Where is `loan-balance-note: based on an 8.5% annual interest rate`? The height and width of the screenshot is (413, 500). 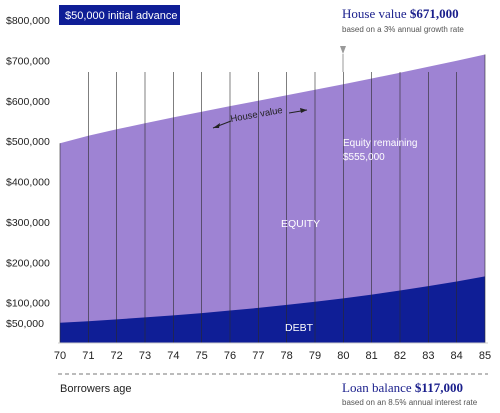 loan-balance-note: based on an 8.5% annual interest rate is located at coordinates (410, 402).